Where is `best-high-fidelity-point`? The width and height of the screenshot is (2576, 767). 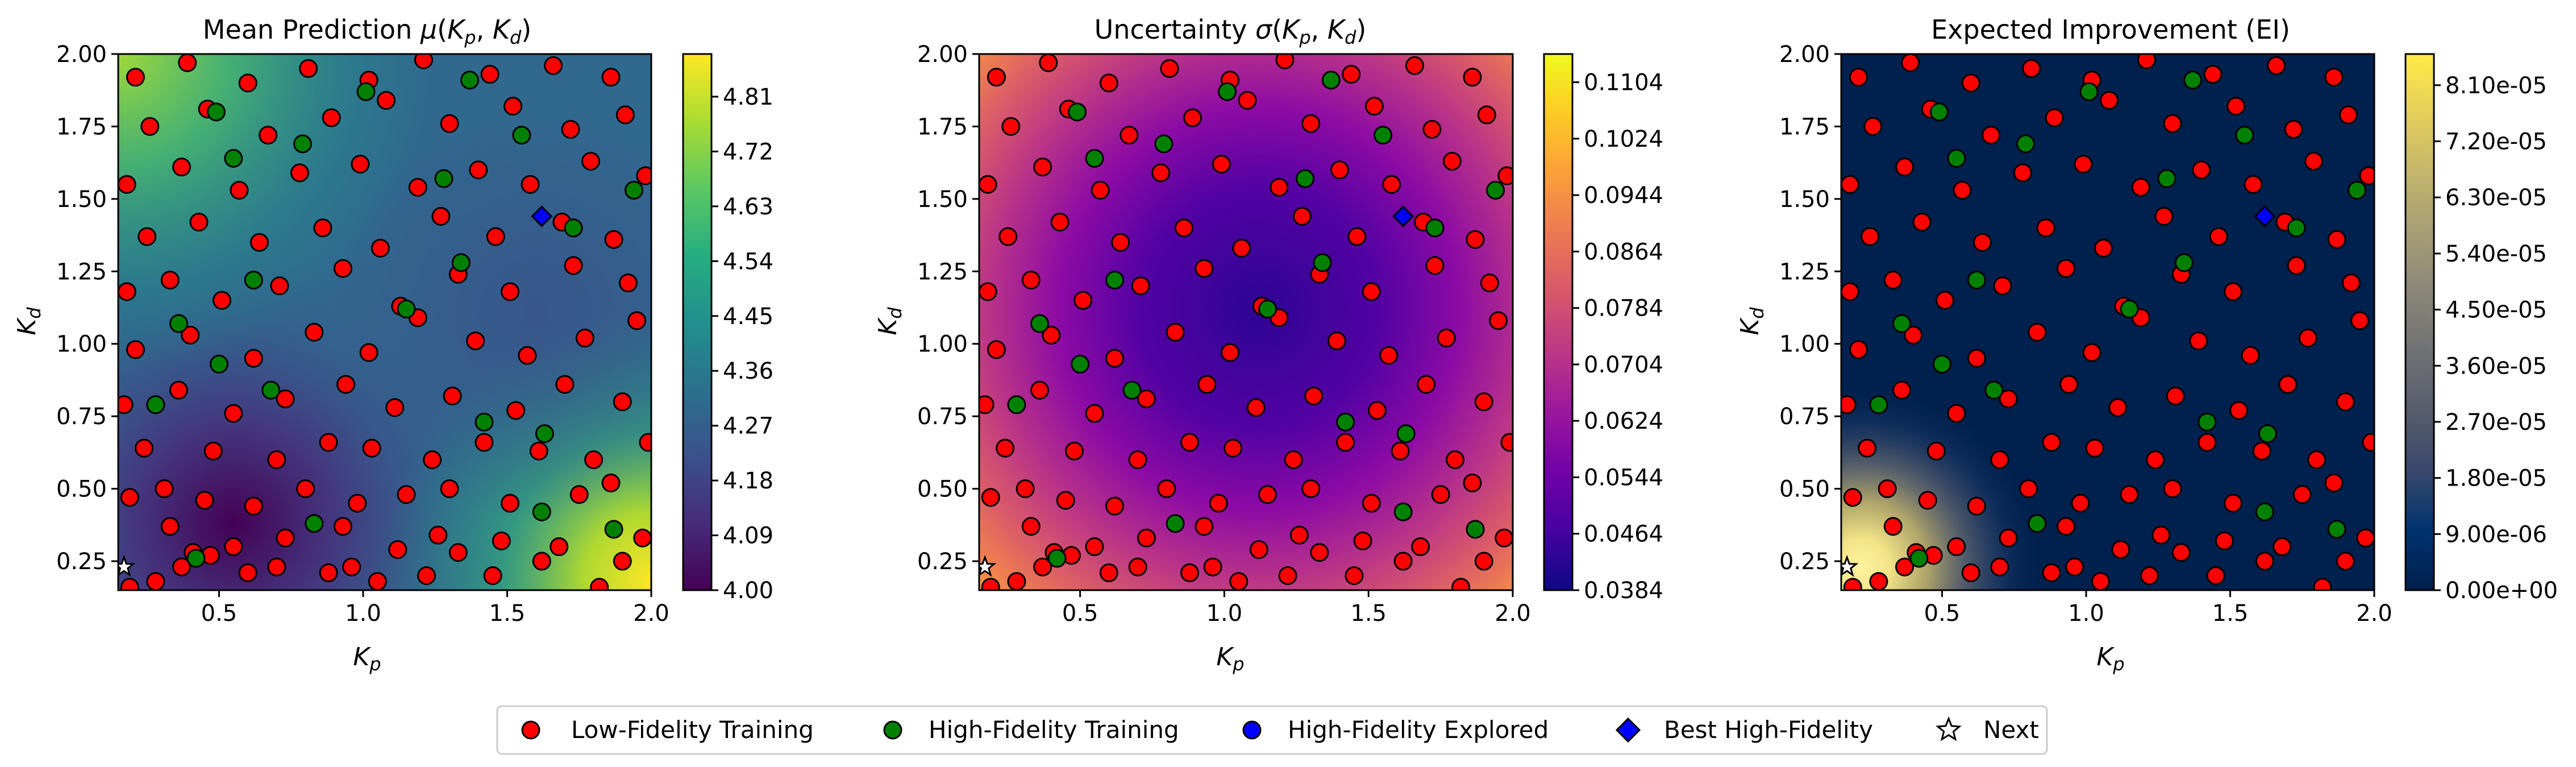 best-high-fidelity-point is located at coordinates (542, 216).